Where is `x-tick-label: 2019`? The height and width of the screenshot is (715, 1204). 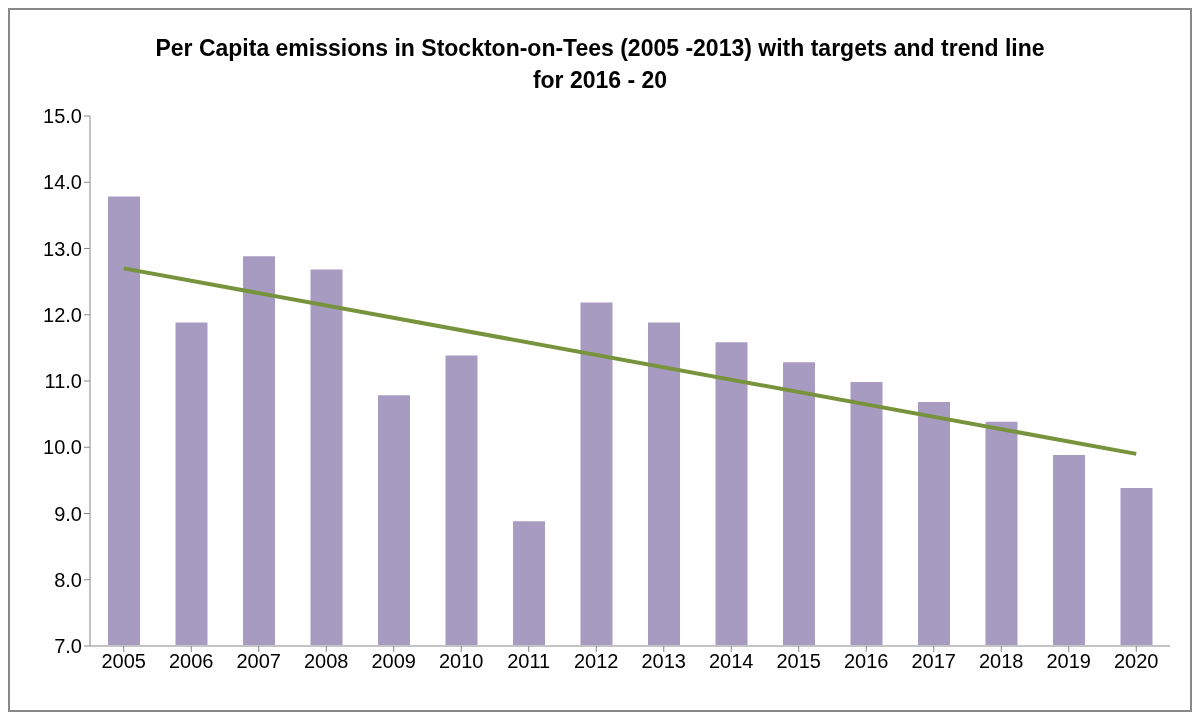 x-tick-label: 2019 is located at coordinates (1068, 661).